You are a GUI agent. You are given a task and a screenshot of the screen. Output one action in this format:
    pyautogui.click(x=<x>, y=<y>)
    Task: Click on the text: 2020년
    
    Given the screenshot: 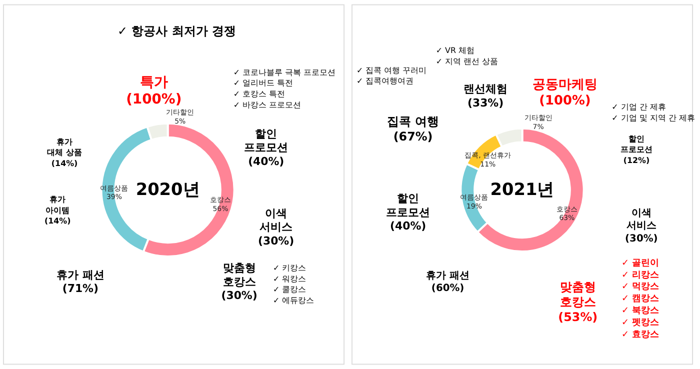 What is the action you would take?
    pyautogui.click(x=168, y=188)
    